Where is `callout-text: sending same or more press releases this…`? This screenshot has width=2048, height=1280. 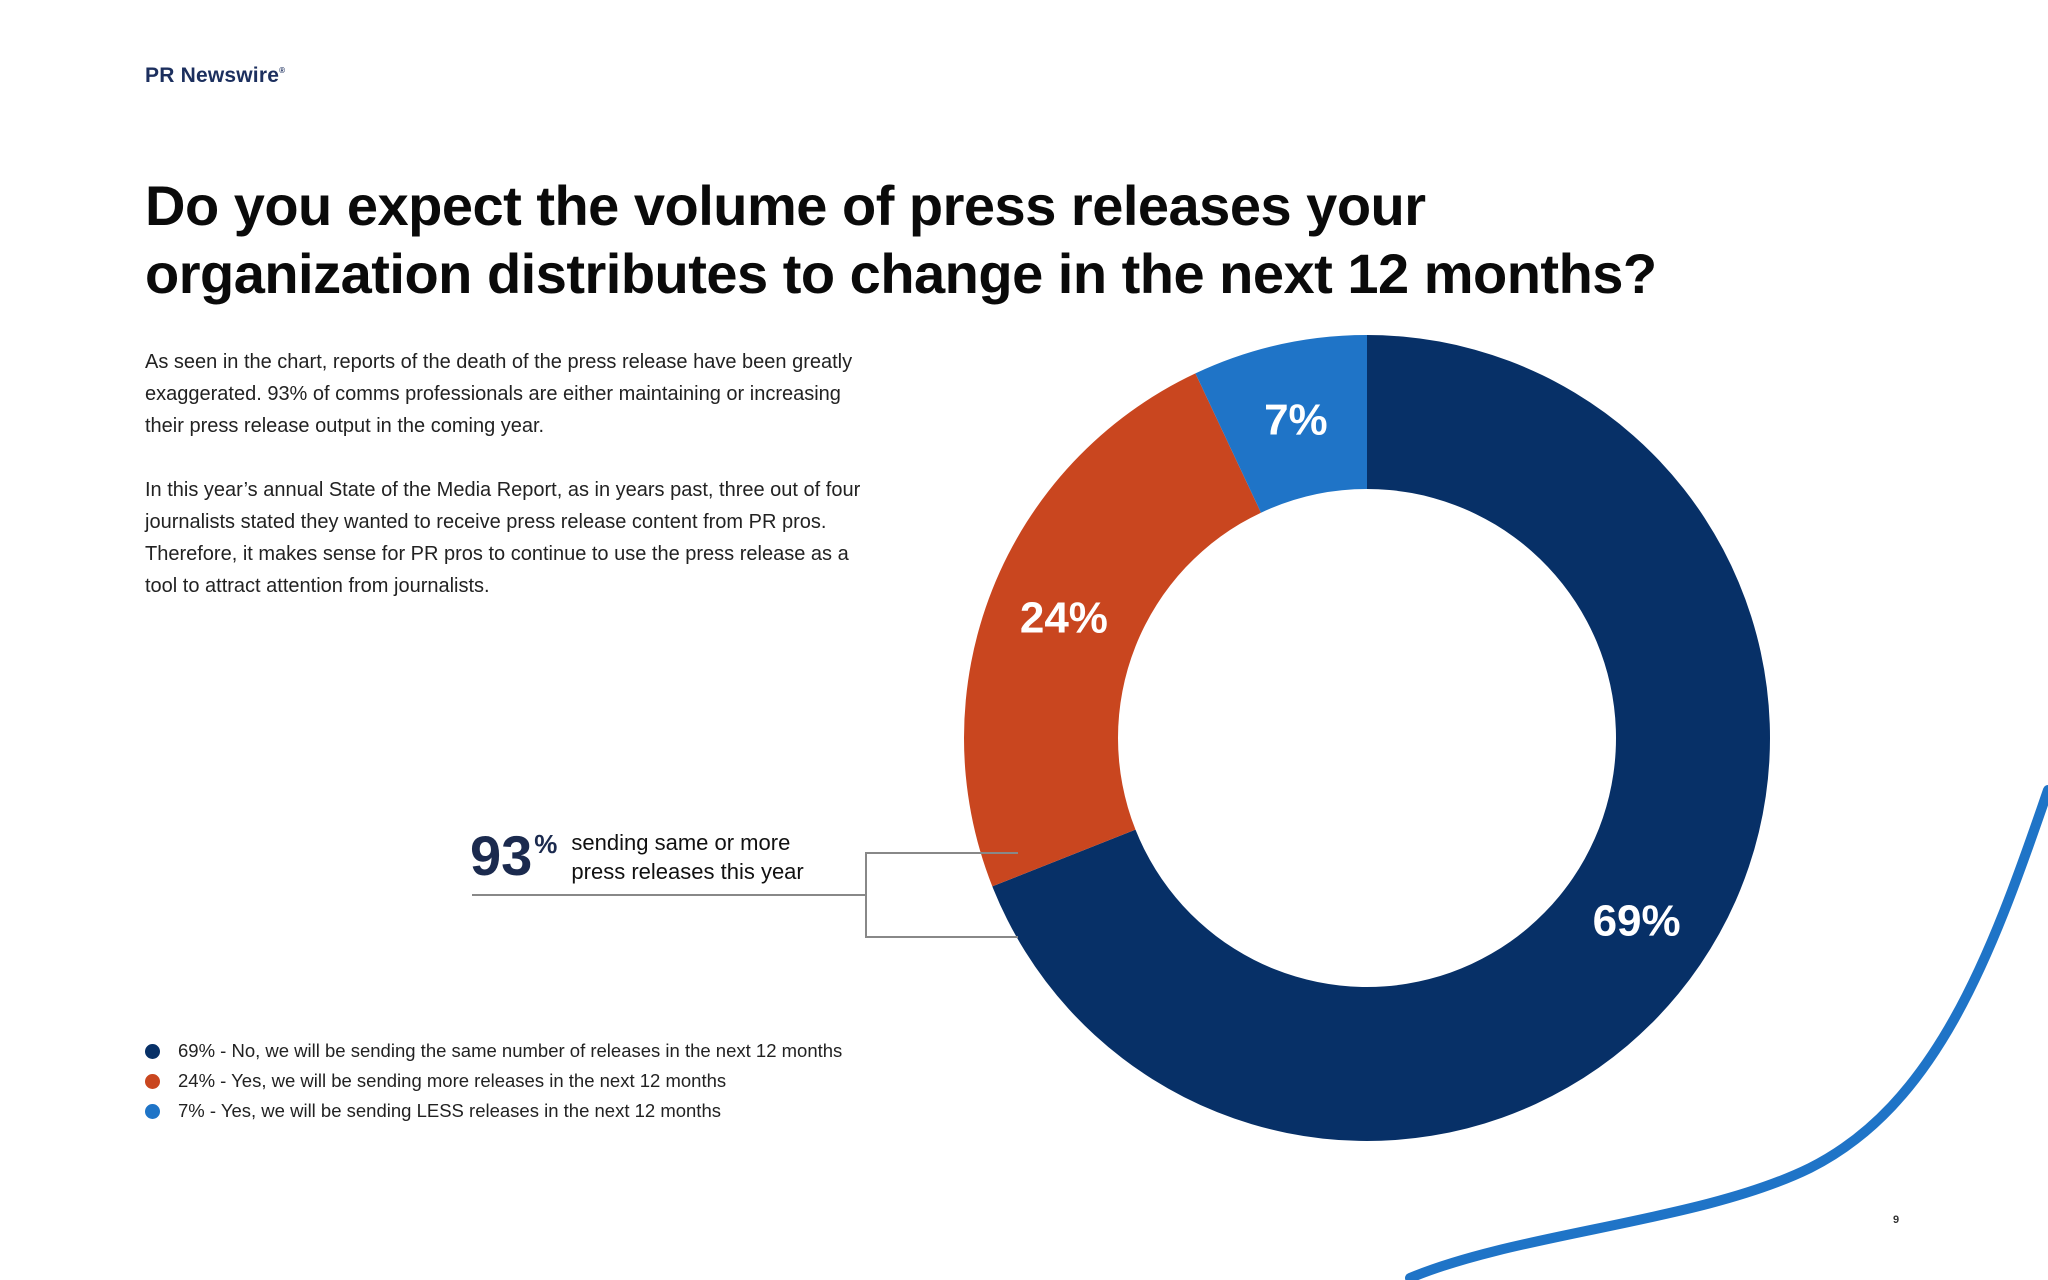
callout-text: sending same or more press releases this… is located at coordinates (687, 857).